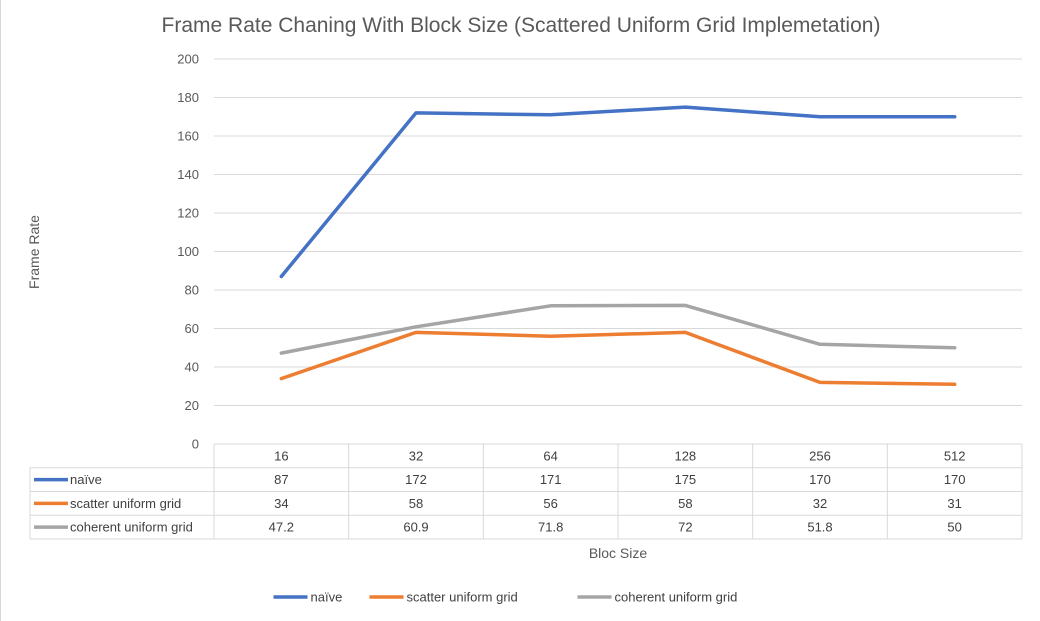 This screenshot has height=621, width=1040. What do you see at coordinates (188, 136) in the screenshot?
I see `y-tick-label: 160` at bounding box center [188, 136].